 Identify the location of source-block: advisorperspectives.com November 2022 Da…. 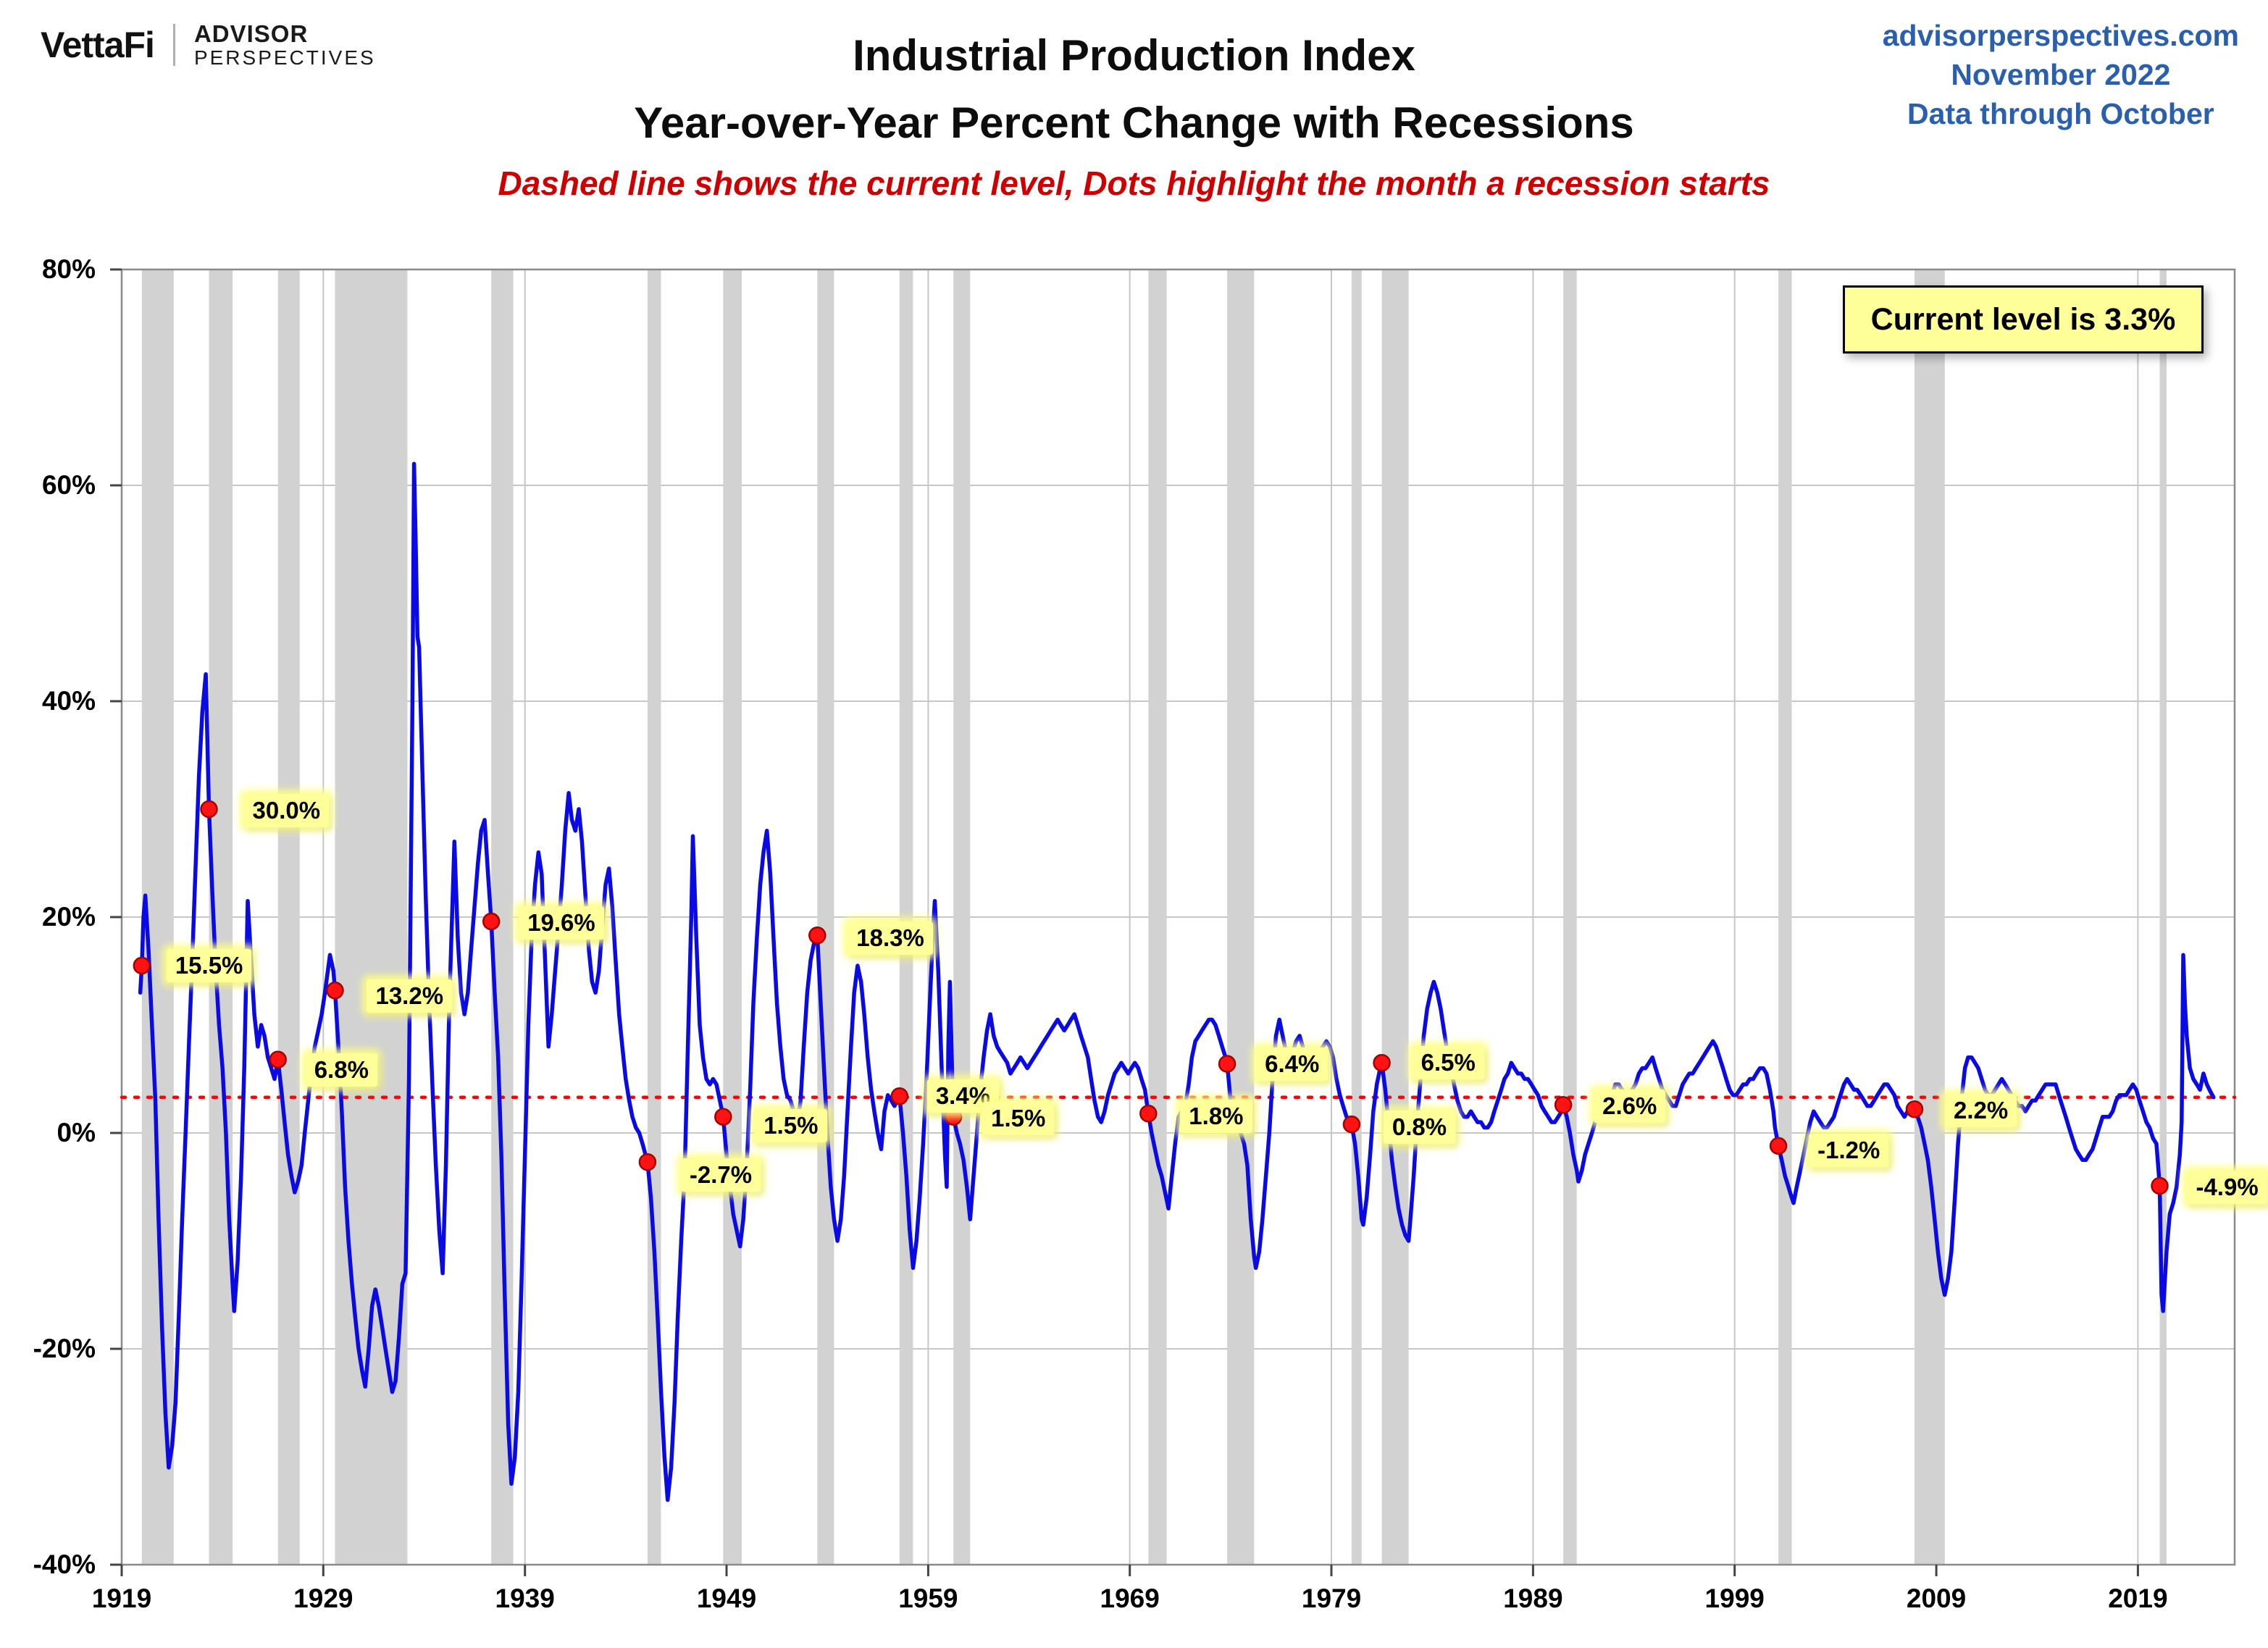
(2061, 74).